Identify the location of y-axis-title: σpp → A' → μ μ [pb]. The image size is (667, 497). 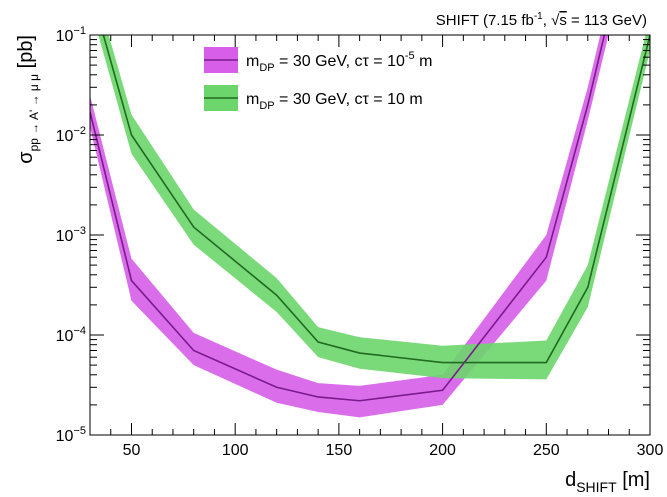
(28, 99).